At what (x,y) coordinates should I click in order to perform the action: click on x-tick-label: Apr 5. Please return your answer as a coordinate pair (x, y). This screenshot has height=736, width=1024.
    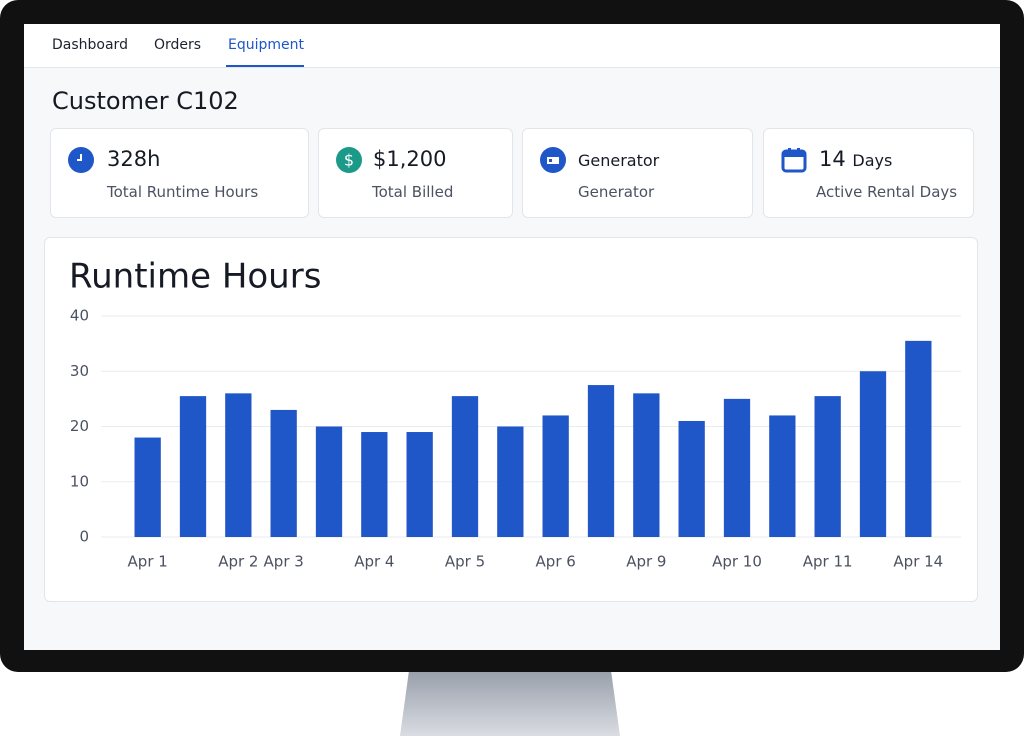
    Looking at the image, I should click on (465, 562).